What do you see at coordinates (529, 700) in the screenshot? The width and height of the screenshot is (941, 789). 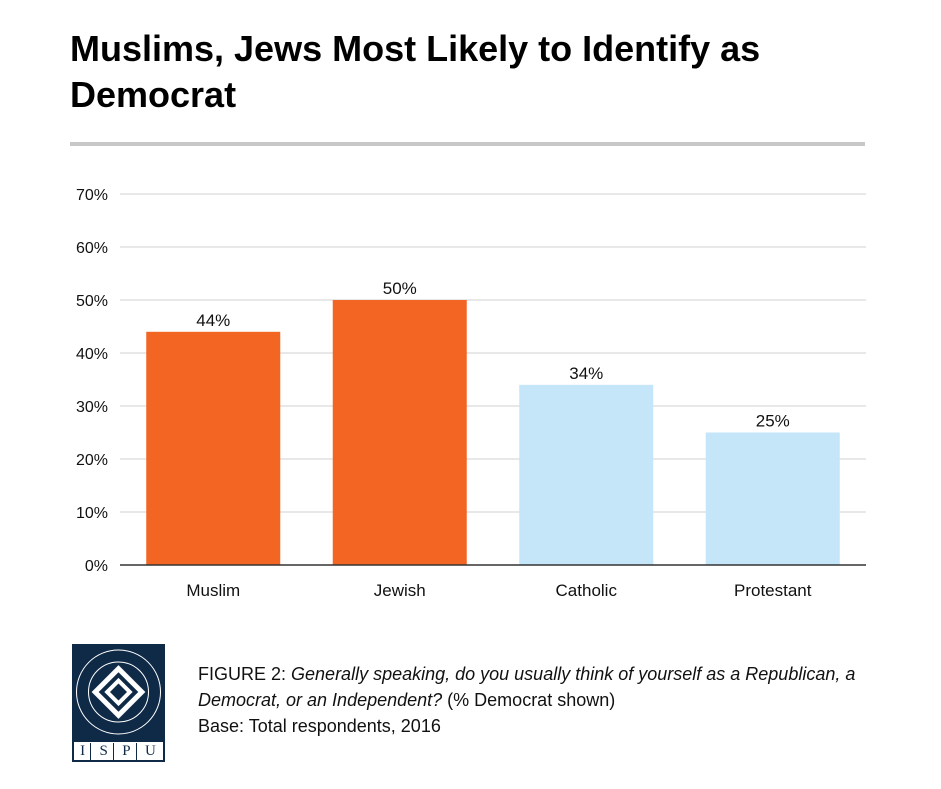 I see `caption-note: (% Democrat shown)` at bounding box center [529, 700].